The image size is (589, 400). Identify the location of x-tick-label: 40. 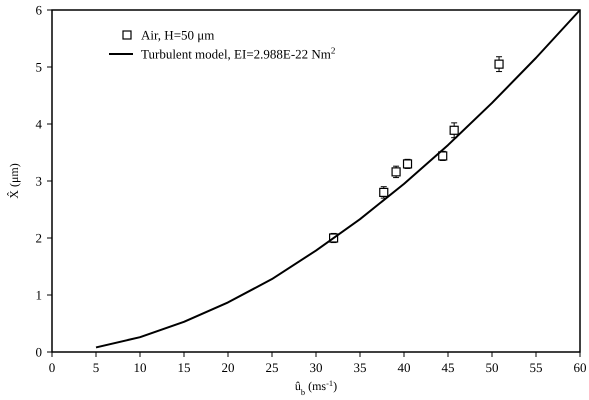
(404, 367).